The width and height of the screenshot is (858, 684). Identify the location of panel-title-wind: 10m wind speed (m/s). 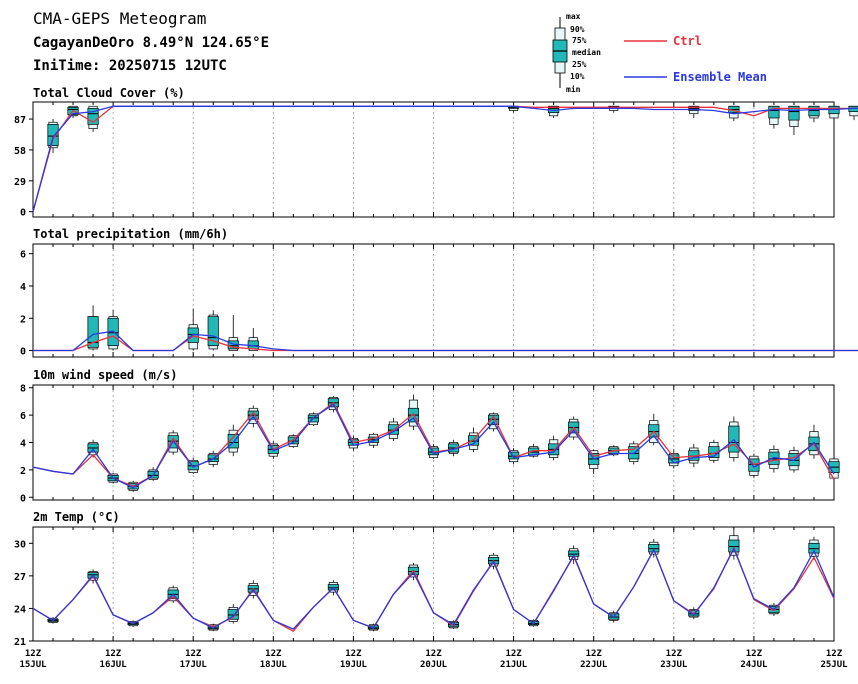
(105, 375).